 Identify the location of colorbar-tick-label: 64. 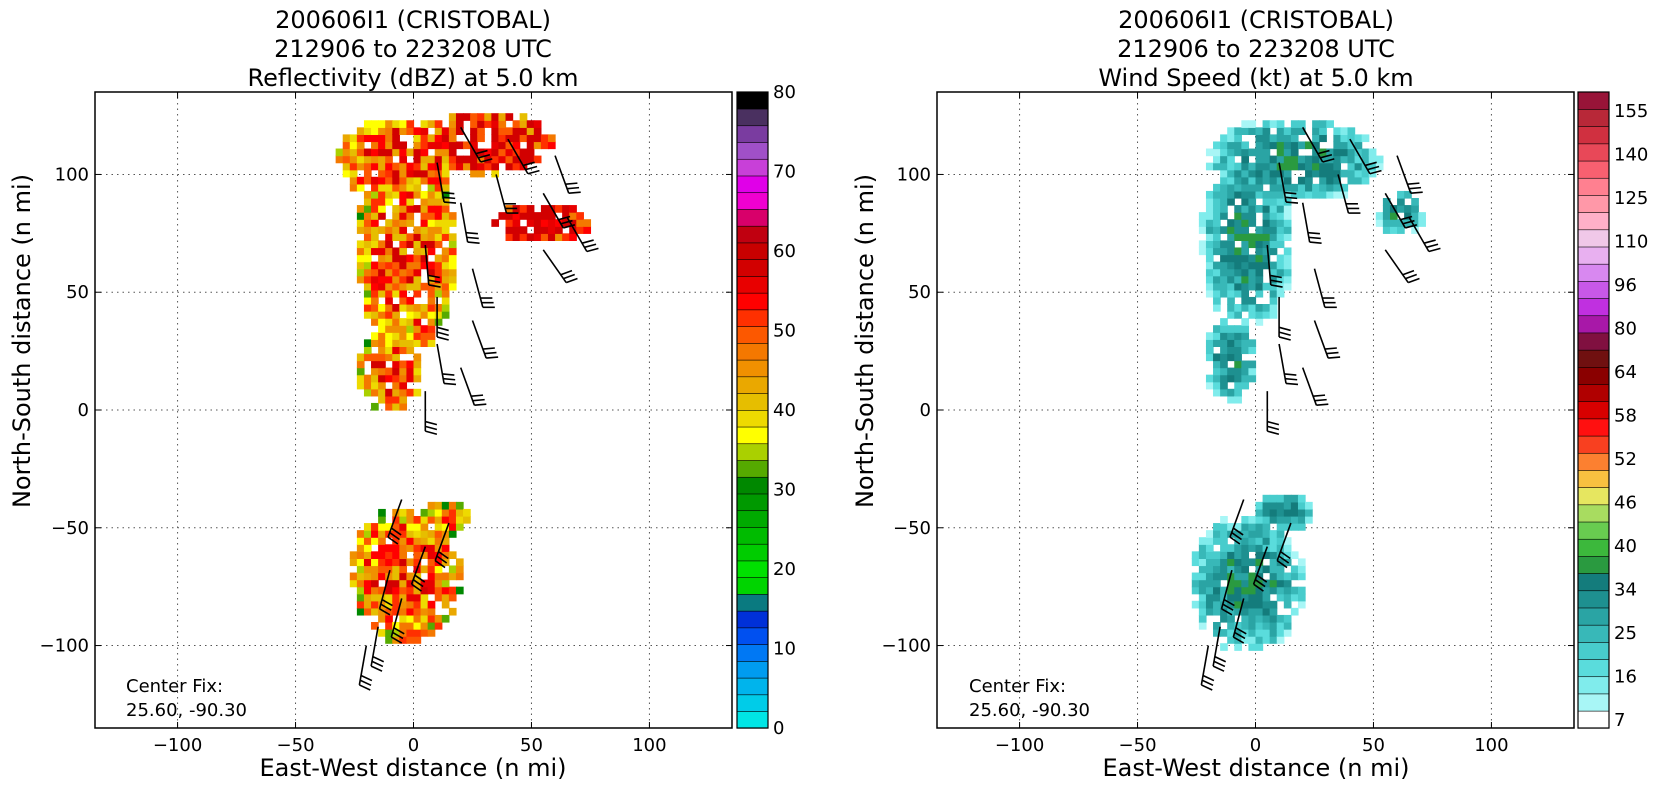
(1625, 372).